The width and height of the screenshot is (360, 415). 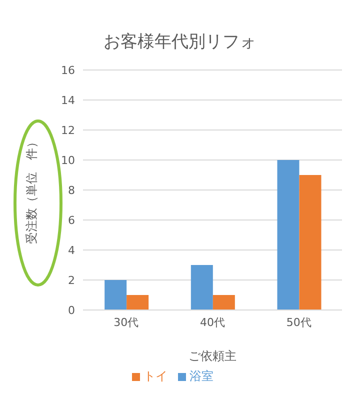 What do you see at coordinates (71, 310) in the screenshot?
I see `y-tick-label: 0` at bounding box center [71, 310].